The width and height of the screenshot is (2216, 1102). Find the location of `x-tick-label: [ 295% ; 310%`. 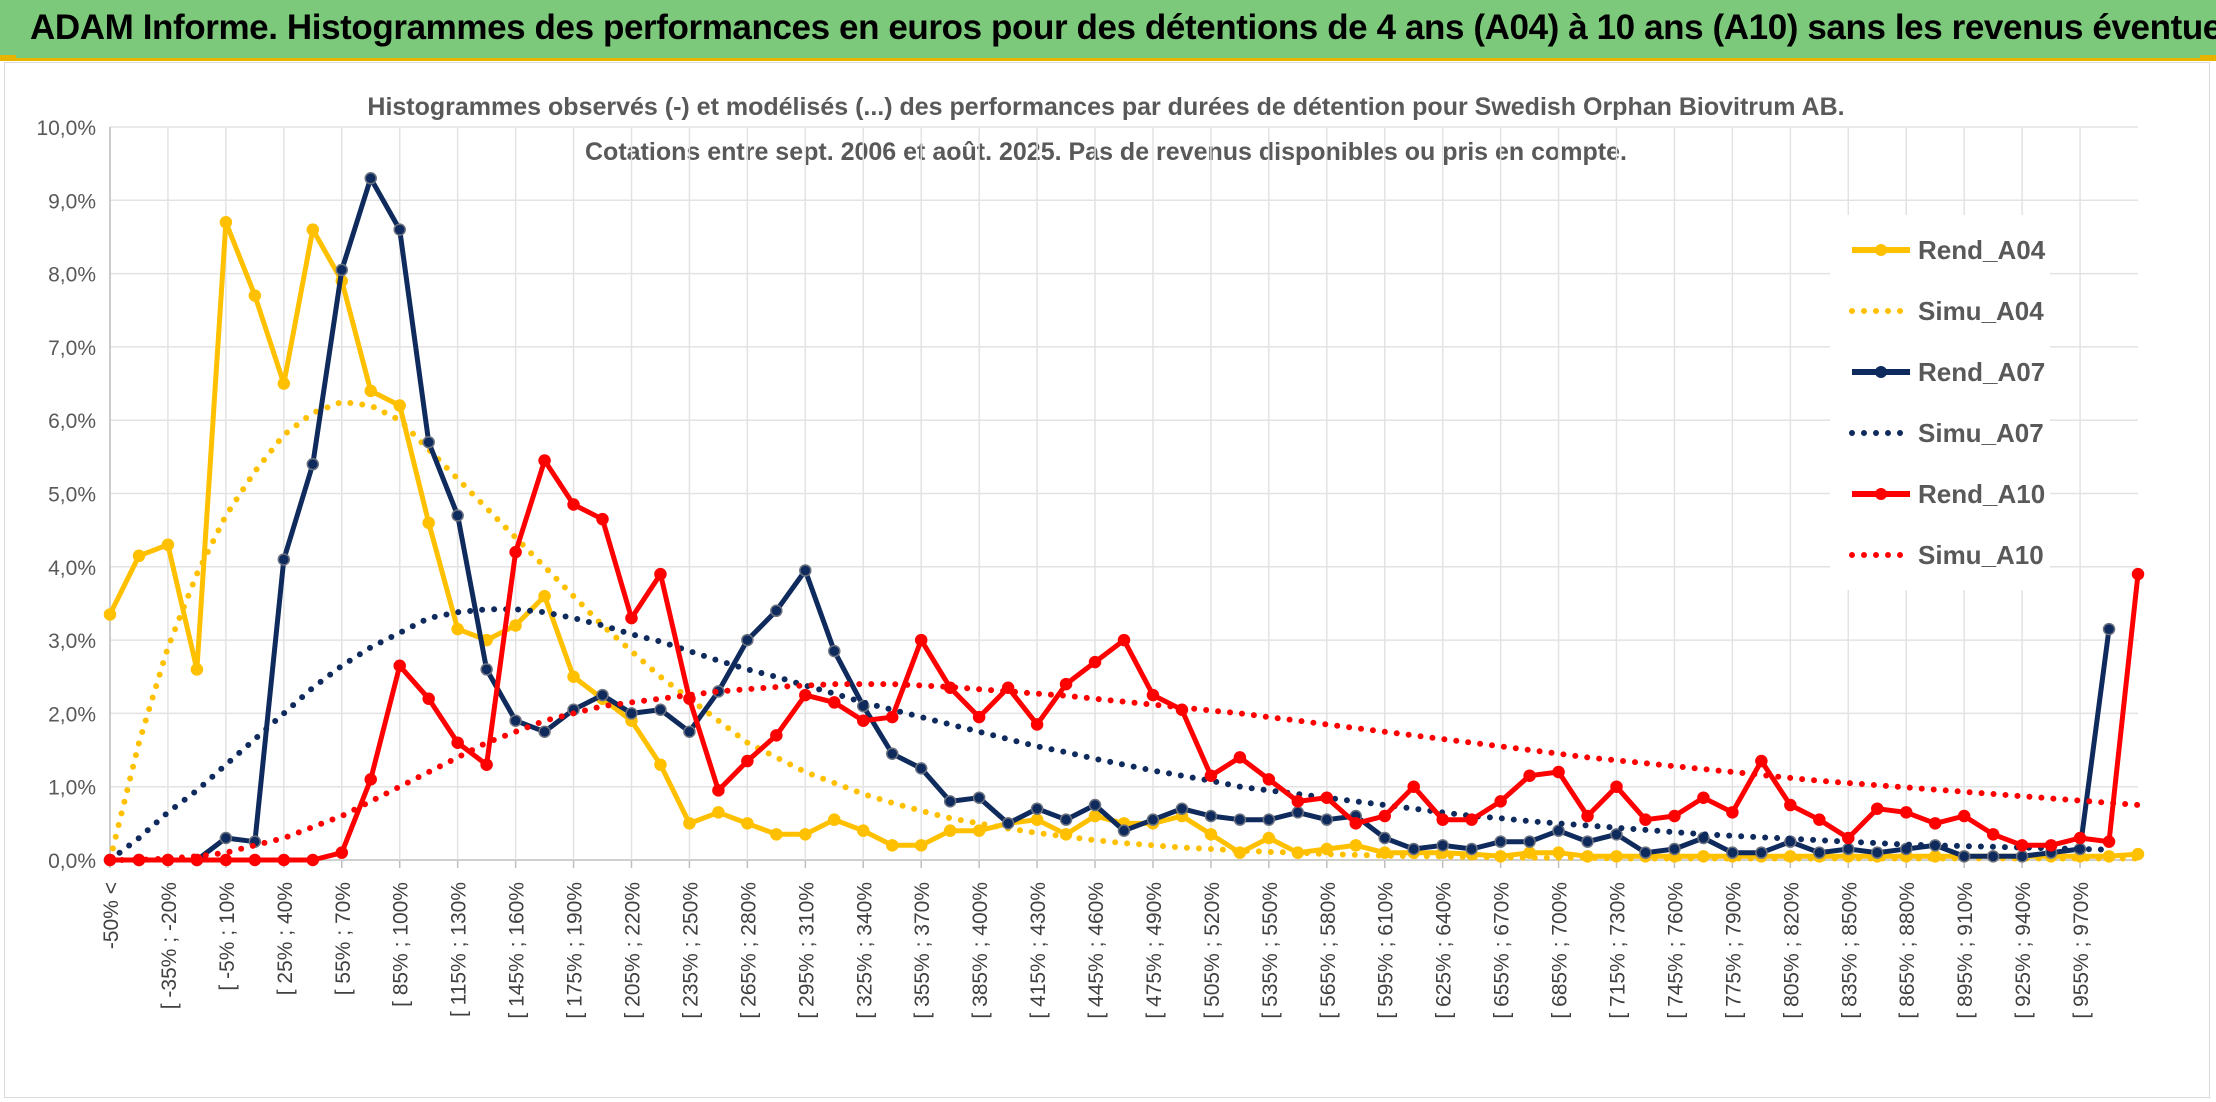

x-tick-label: [ 295% ; 310% is located at coordinates (806, 950).